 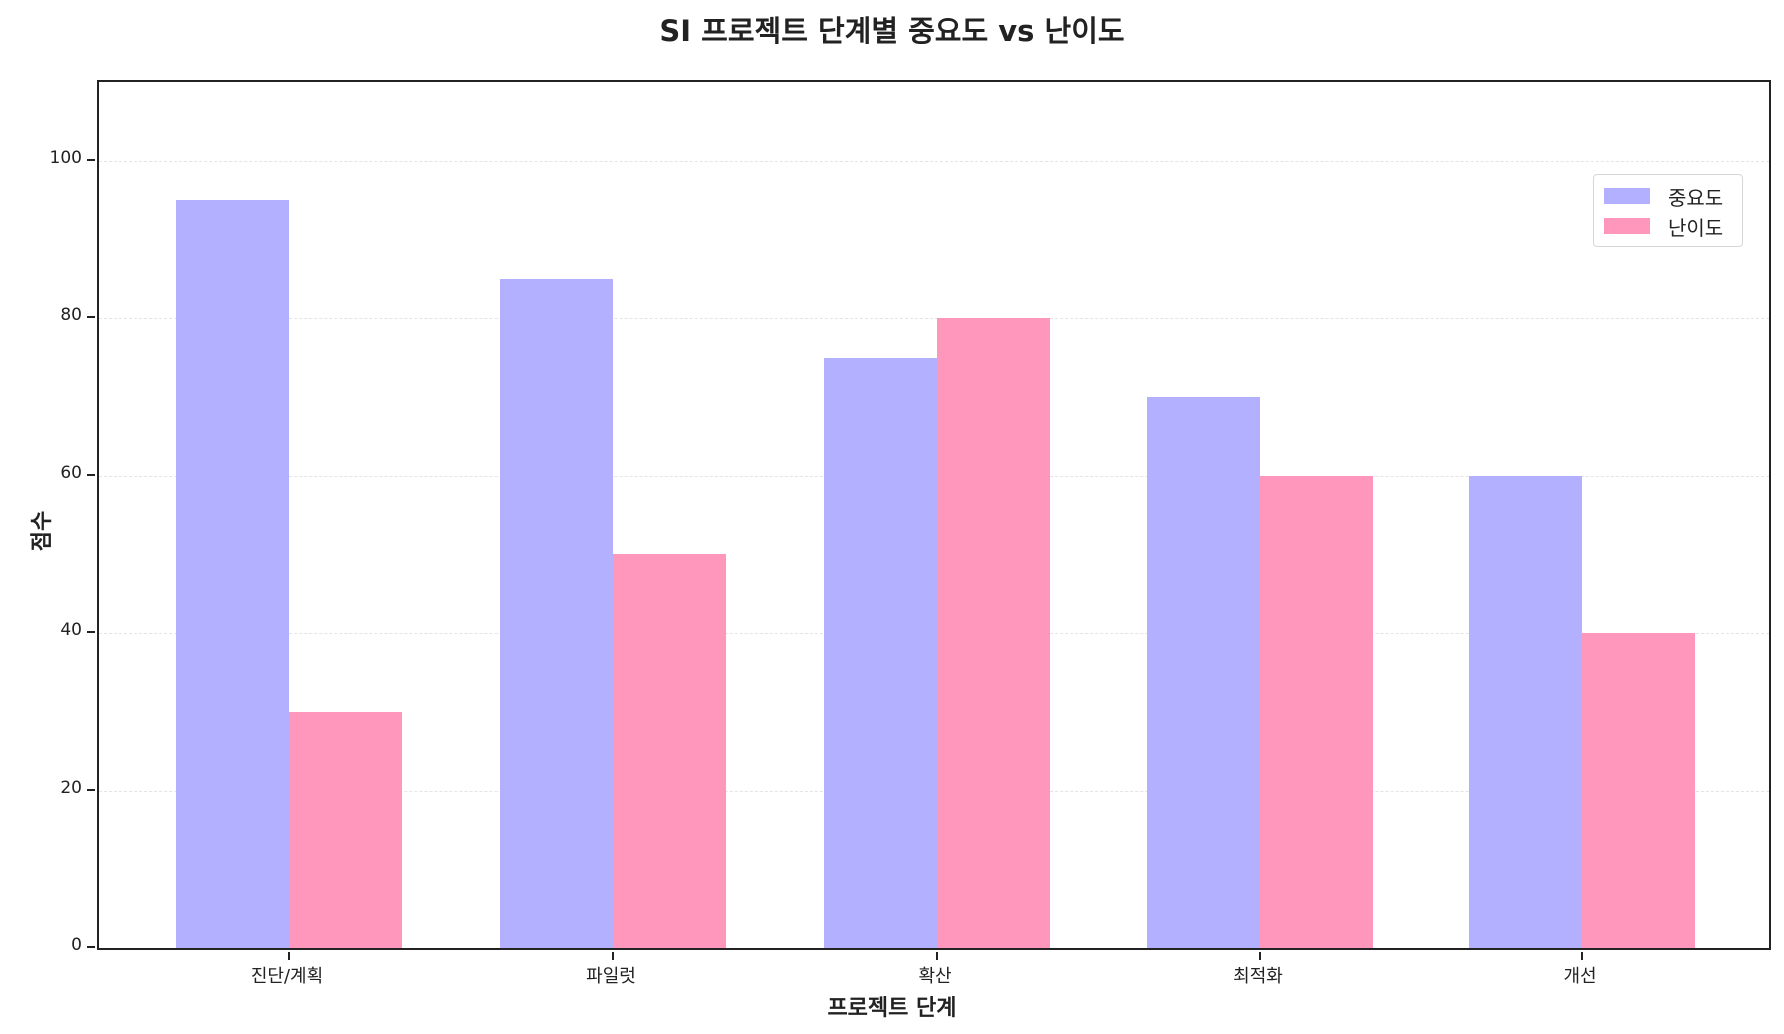 What do you see at coordinates (287, 976) in the screenshot?
I see `x-tick-label: 진단/계획` at bounding box center [287, 976].